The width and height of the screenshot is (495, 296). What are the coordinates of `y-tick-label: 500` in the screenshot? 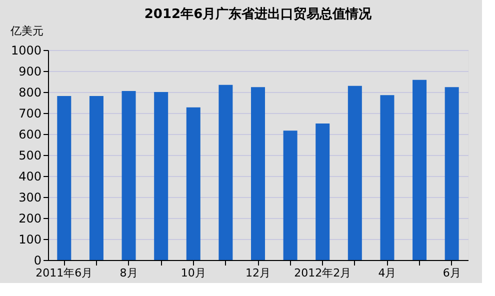 It's located at (30, 155).